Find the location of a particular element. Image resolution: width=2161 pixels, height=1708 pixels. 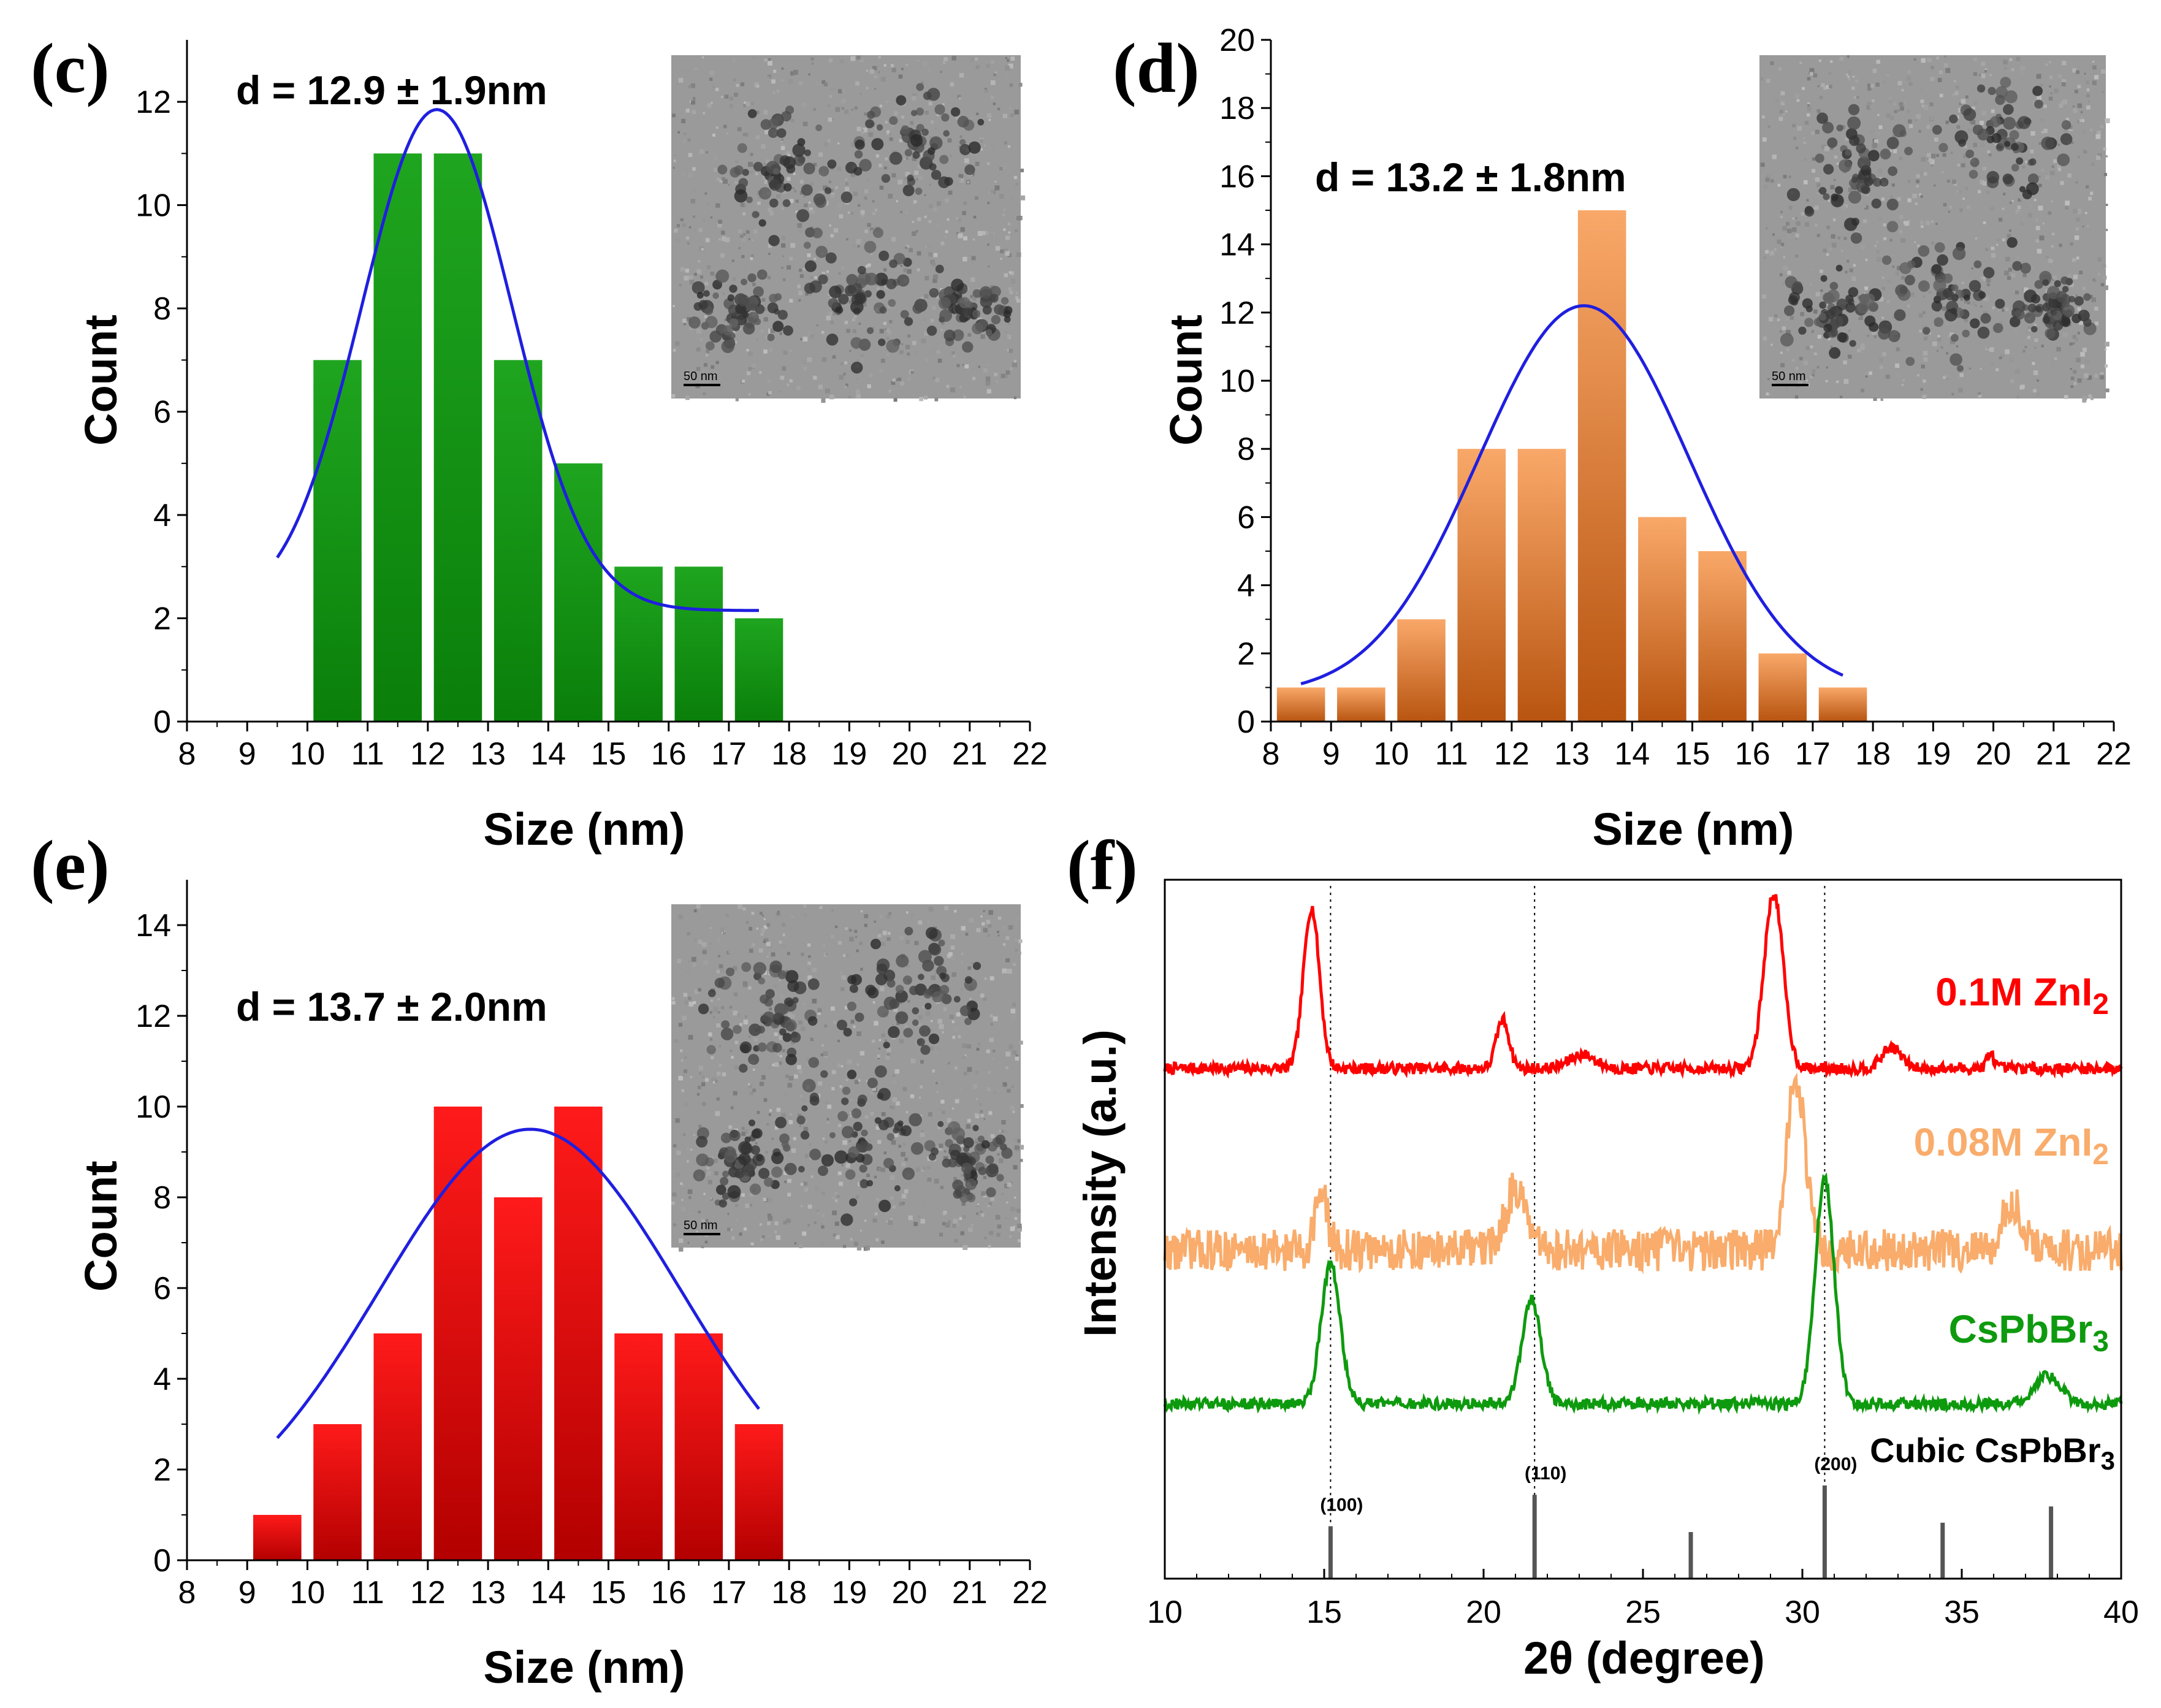

x-tick-label-c-8: 8 is located at coordinates (187, 754).